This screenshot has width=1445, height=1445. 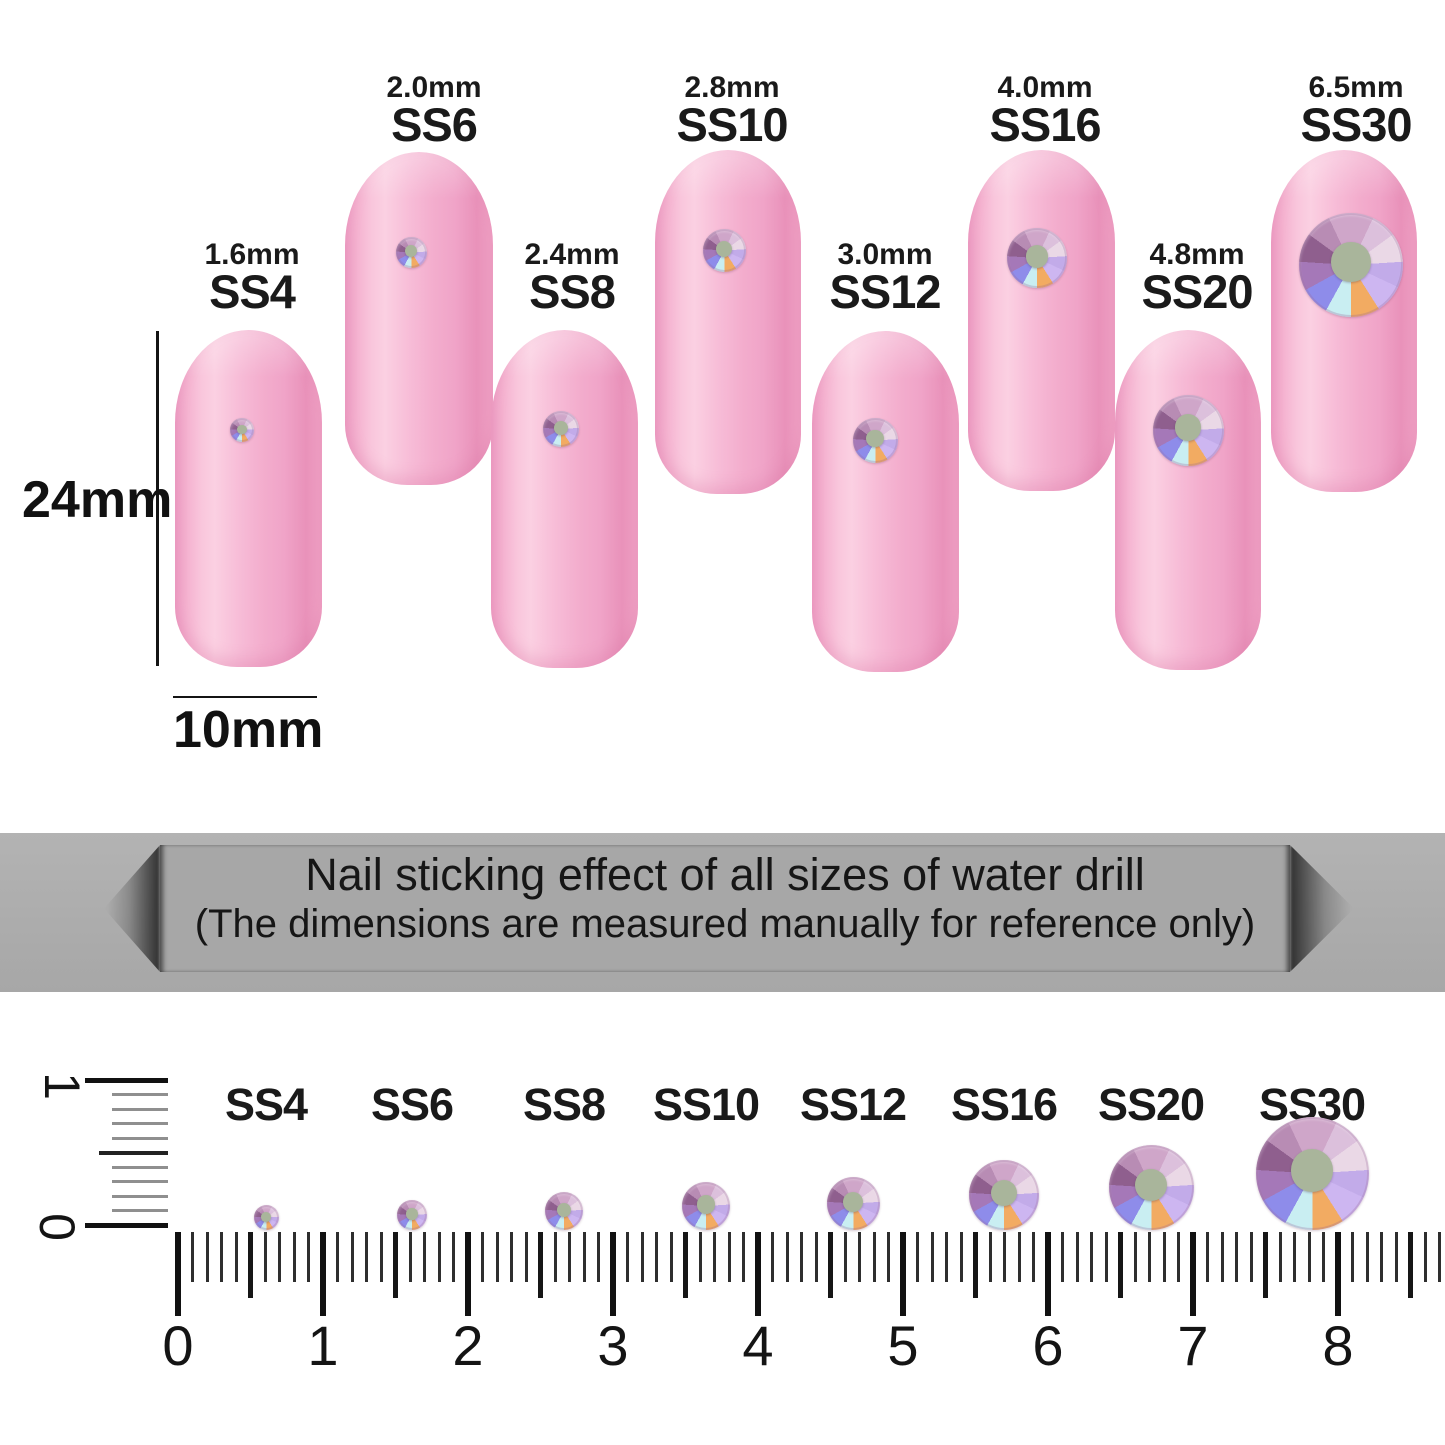 I want to click on size-label-mm: 2.8mm, so click(x=732, y=87).